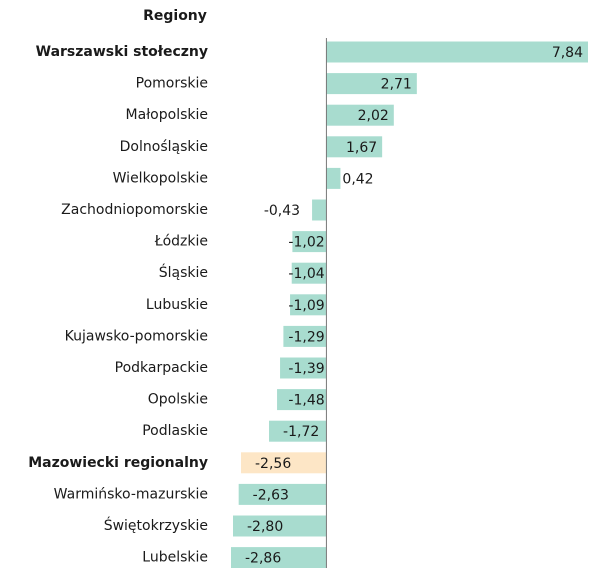  I want to click on category-label: Świętokrzyskie, so click(156, 525).